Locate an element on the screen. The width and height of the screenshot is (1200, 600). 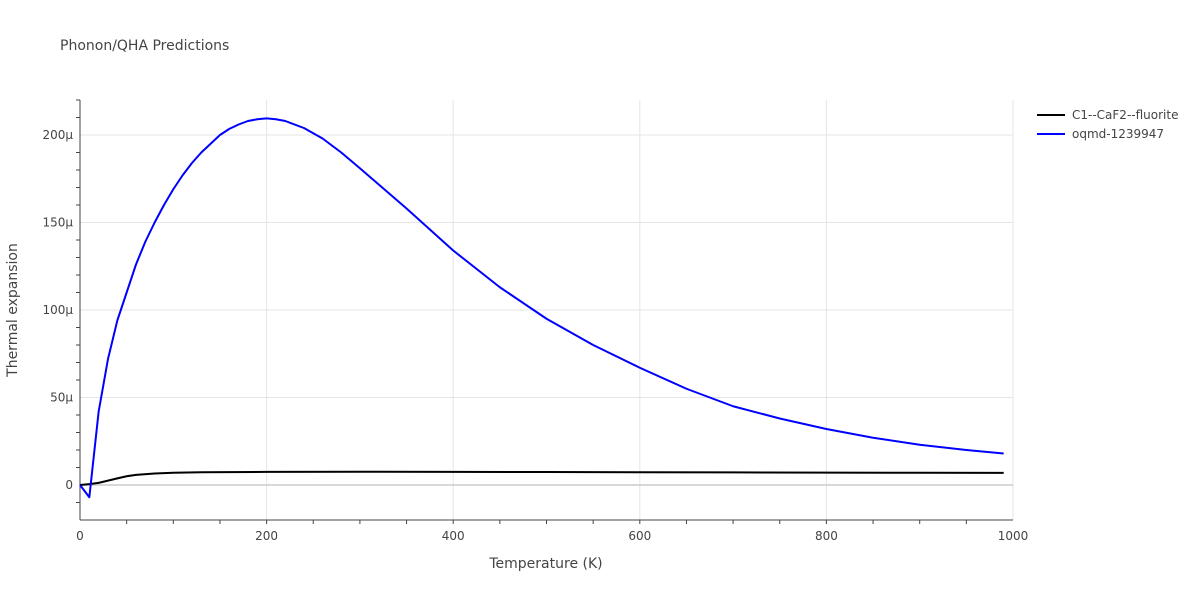
x-tick-label: 1000 is located at coordinates (1013, 536).